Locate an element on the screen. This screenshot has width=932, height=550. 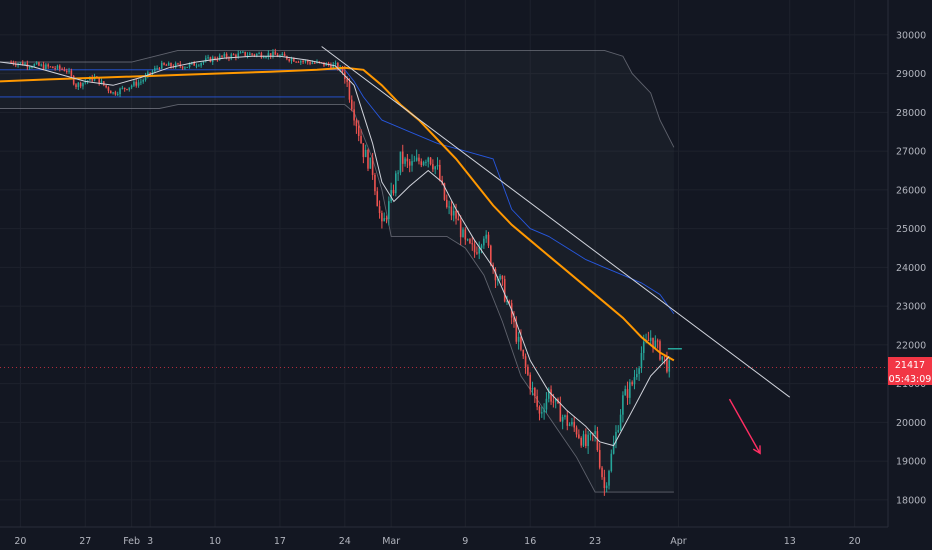
band-outer-upper is located at coordinates (337, 98).